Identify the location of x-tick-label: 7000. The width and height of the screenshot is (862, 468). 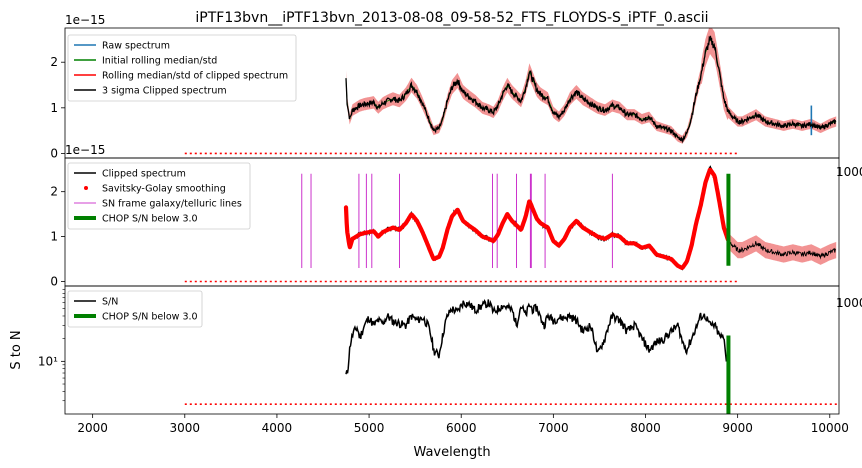
(553, 428).